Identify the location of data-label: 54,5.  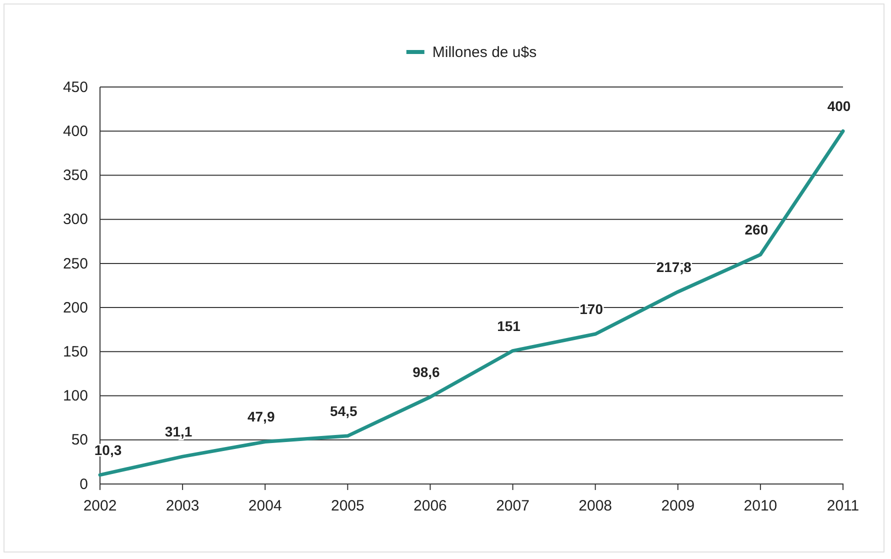
(344, 410).